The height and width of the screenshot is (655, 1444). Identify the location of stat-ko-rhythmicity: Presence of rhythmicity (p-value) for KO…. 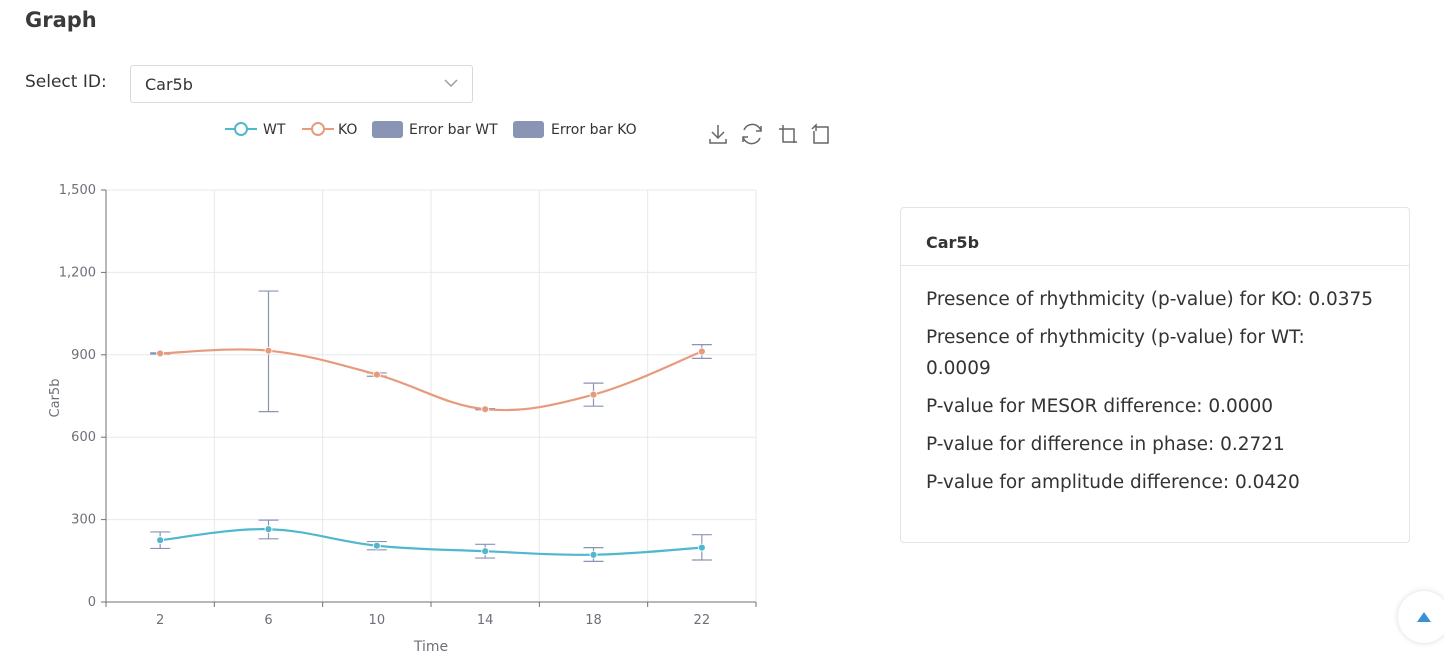
(1150, 299).